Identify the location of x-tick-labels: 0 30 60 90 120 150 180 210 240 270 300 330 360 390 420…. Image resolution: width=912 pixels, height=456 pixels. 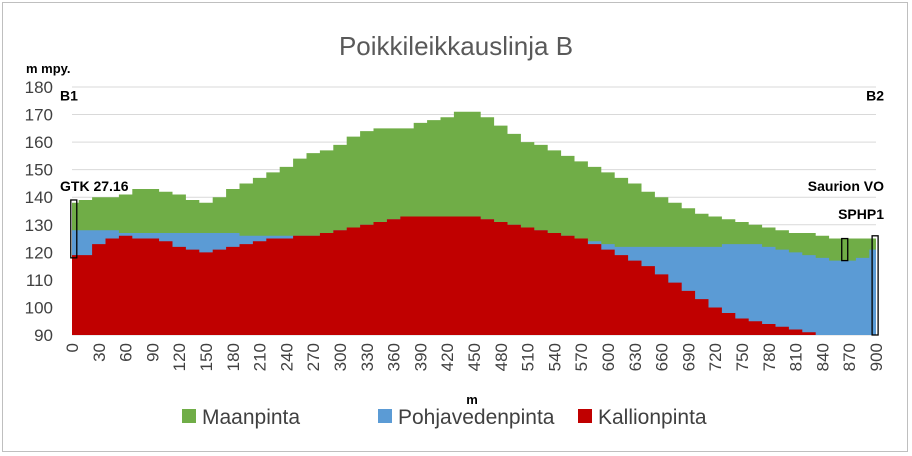
(474, 357).